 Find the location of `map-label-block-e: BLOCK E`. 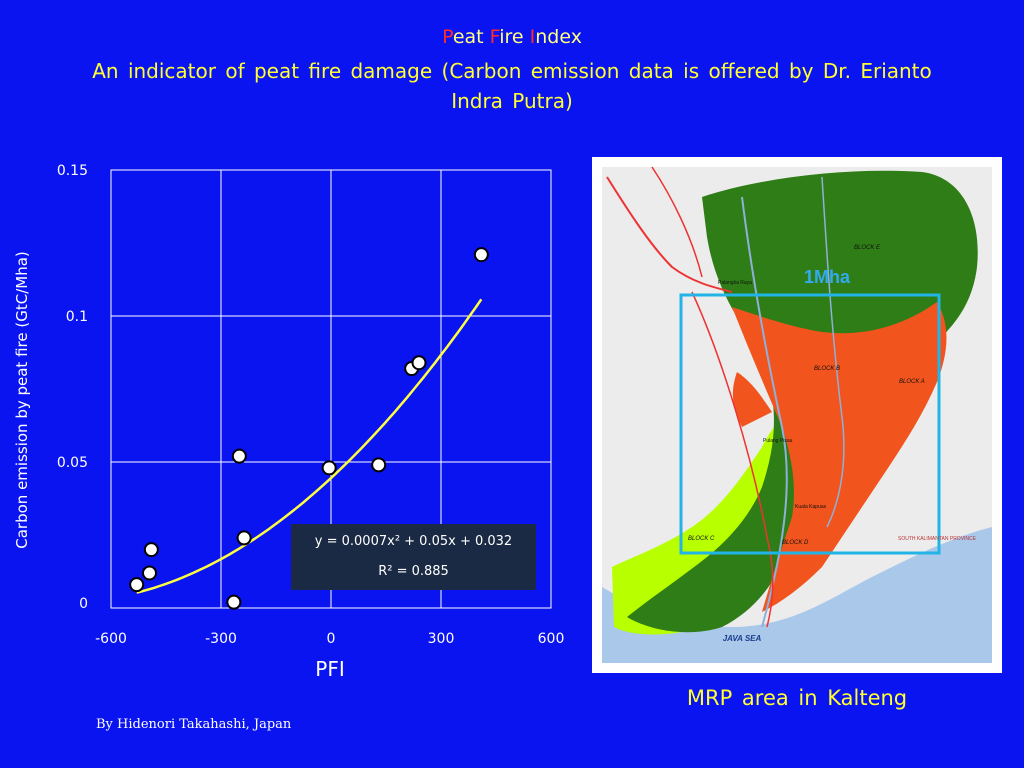

map-label-block-e: BLOCK E is located at coordinates (867, 248).